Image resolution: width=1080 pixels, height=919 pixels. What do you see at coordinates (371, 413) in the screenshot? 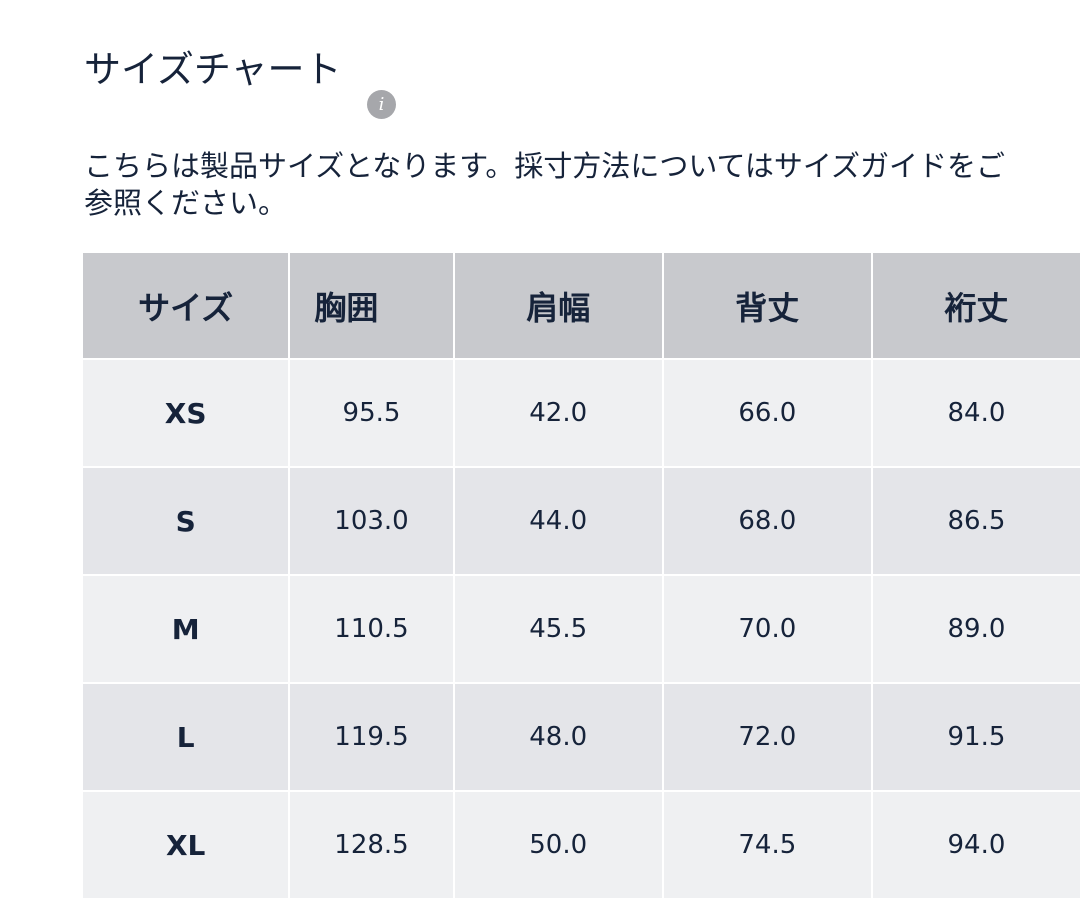
I see `cell-chest: 95.5` at bounding box center [371, 413].